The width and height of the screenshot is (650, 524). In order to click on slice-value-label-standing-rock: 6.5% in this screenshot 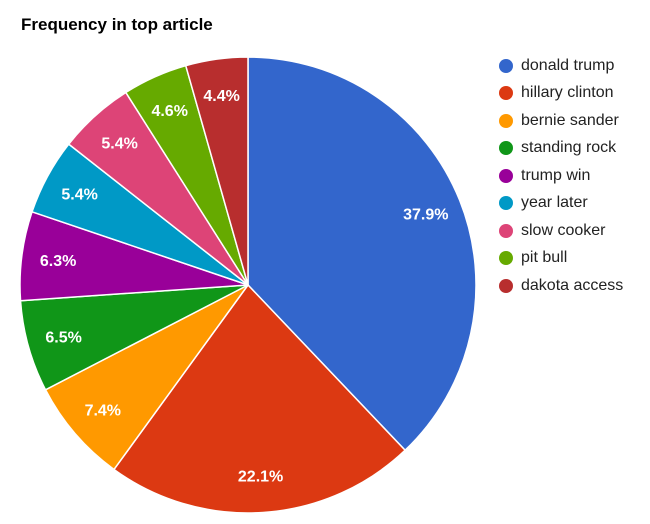, I will do `click(63, 337)`.